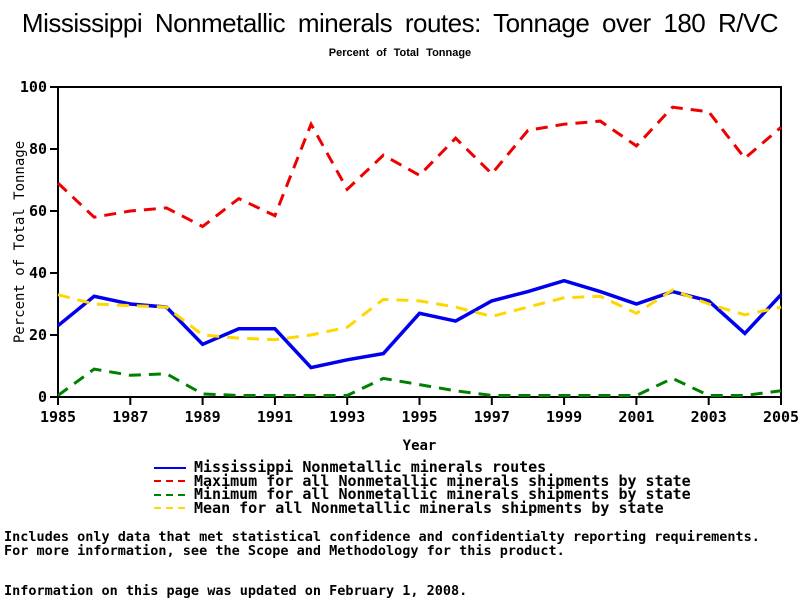 Image resolution: width=800 pixels, height=600 pixels. Describe the element at coordinates (38, 149) in the screenshot. I see `y-tick-label: 80` at that location.